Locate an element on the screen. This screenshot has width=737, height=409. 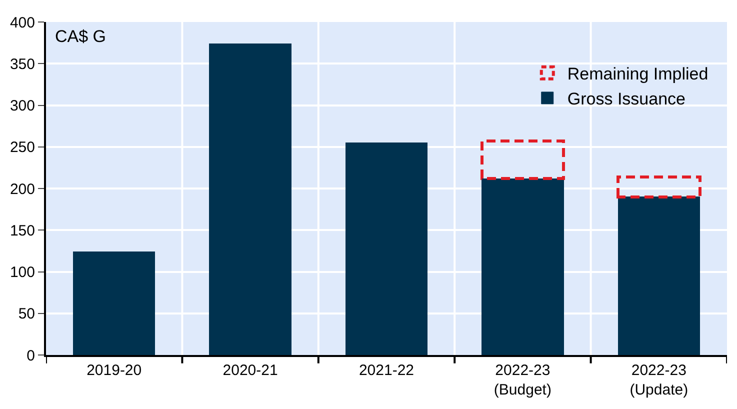
y-tick-label: 350 is located at coordinates (22, 64).